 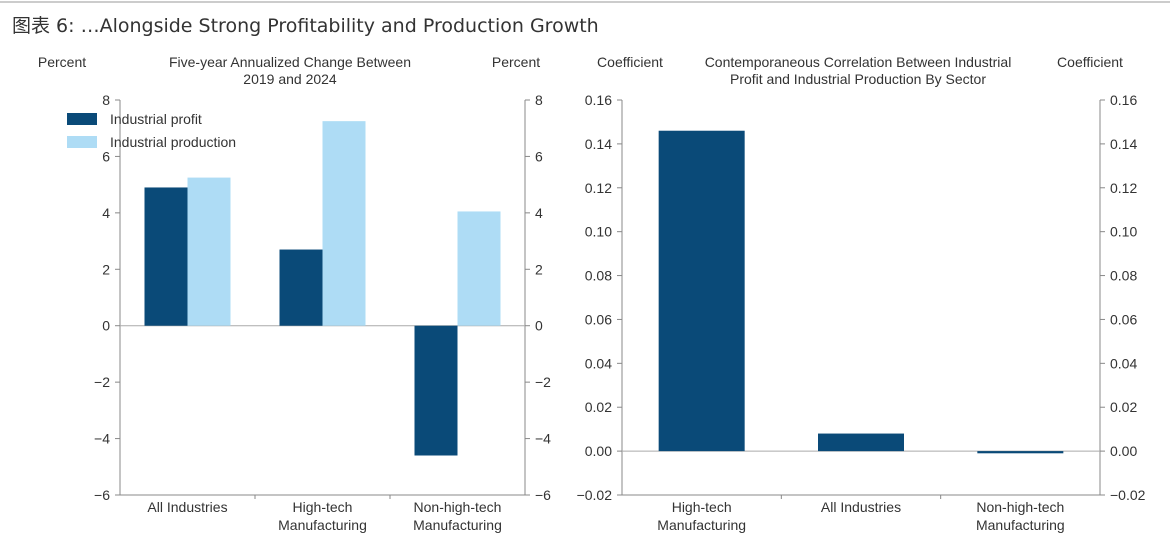 What do you see at coordinates (630, 62) in the screenshot?
I see `y-axis-label-left: Coefficient` at bounding box center [630, 62].